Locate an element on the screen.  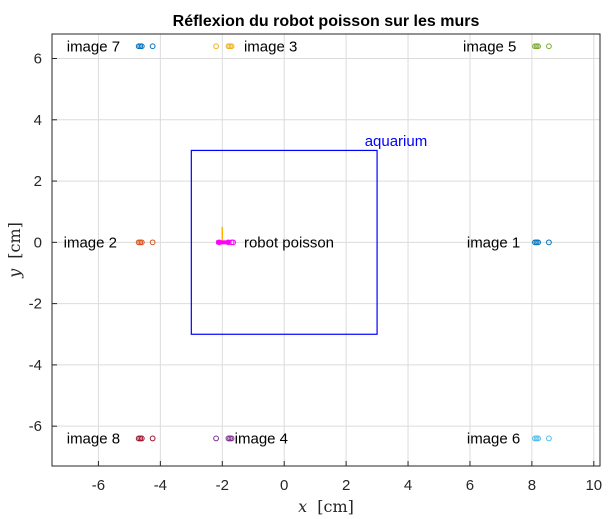
y-axis-var: y is located at coordinates (14, 273).